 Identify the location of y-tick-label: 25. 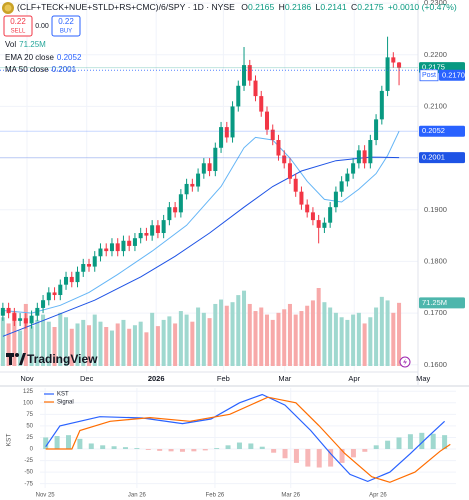
(29, 438).